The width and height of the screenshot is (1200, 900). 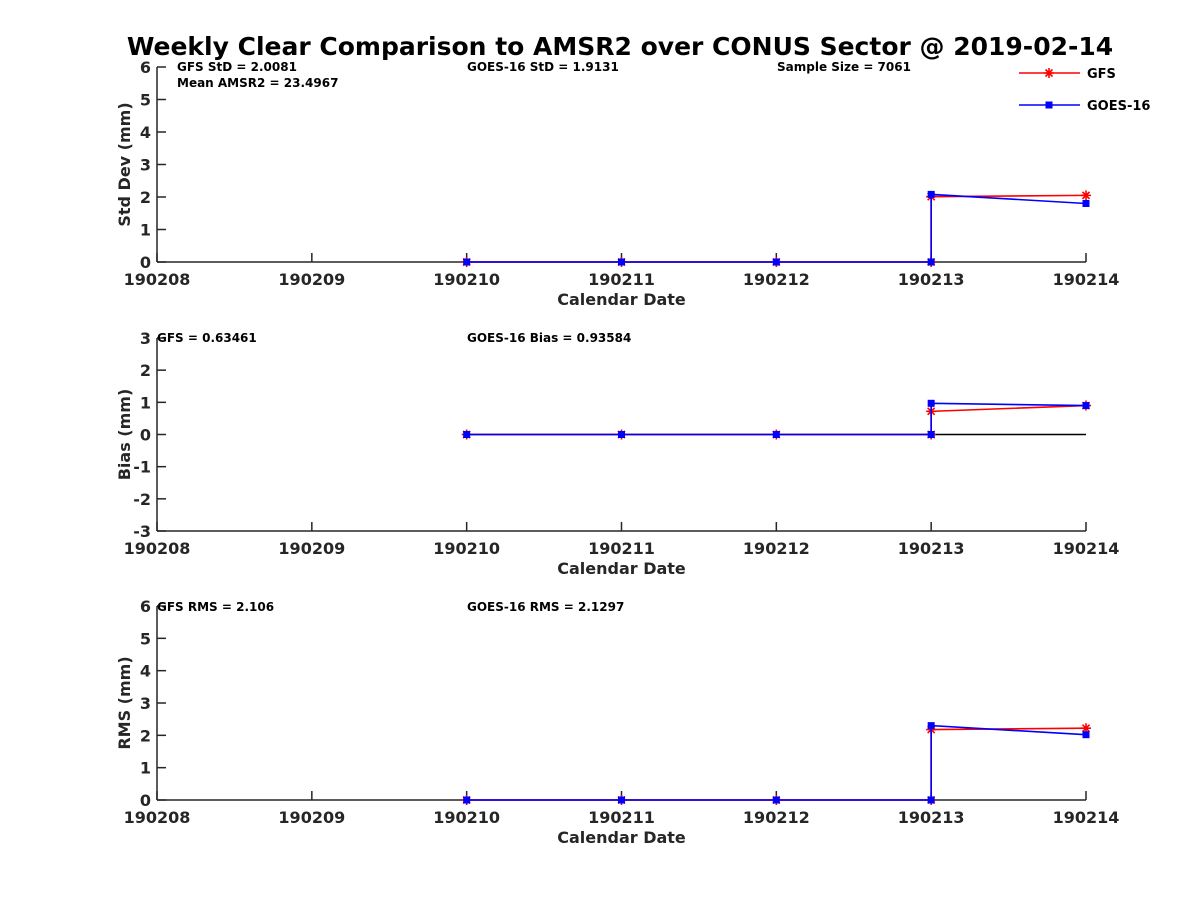 I want to click on legend-label: GFS, so click(x=1101, y=74).